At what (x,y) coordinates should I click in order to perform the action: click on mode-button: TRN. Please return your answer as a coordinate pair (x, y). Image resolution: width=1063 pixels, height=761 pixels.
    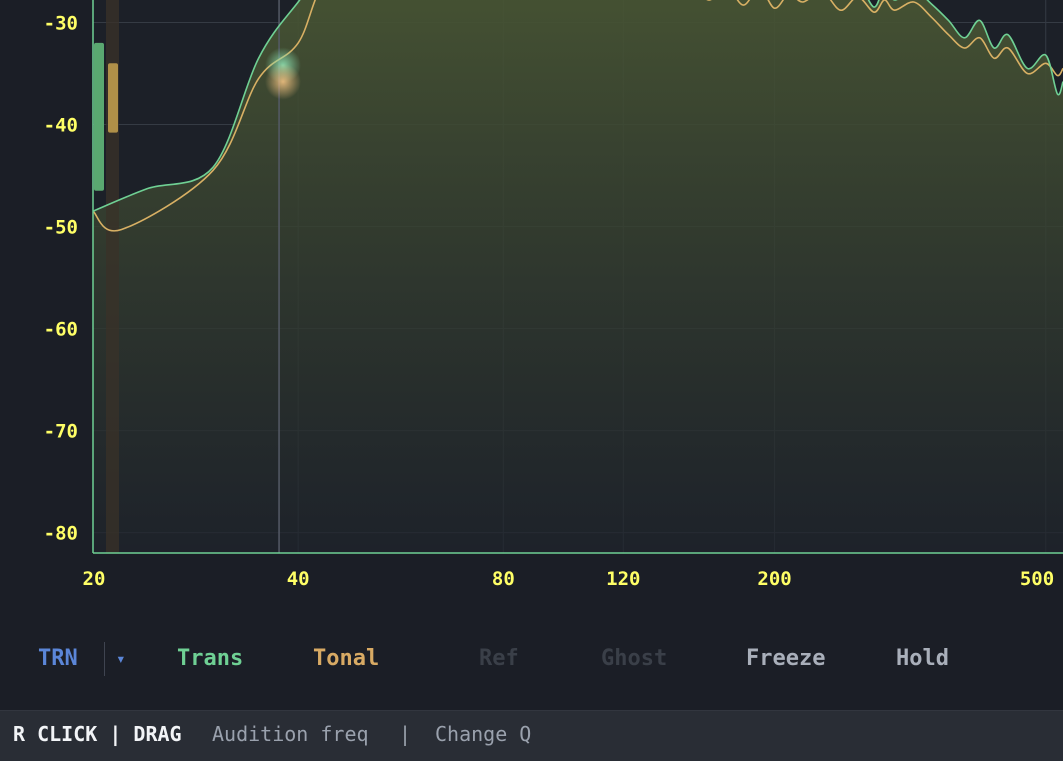
    Looking at the image, I should click on (58, 658).